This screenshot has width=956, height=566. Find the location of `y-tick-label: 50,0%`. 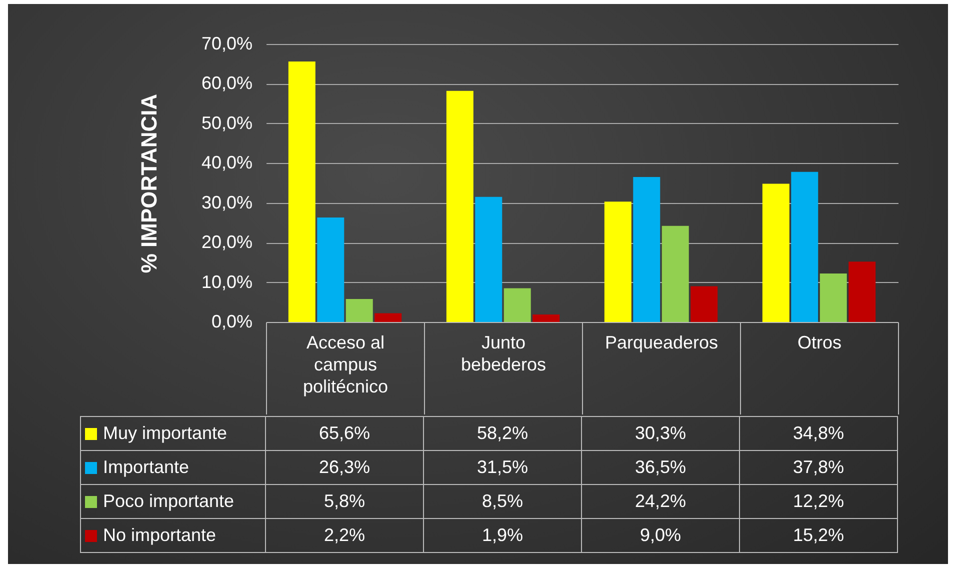

y-tick-label: 50,0% is located at coordinates (226, 122).